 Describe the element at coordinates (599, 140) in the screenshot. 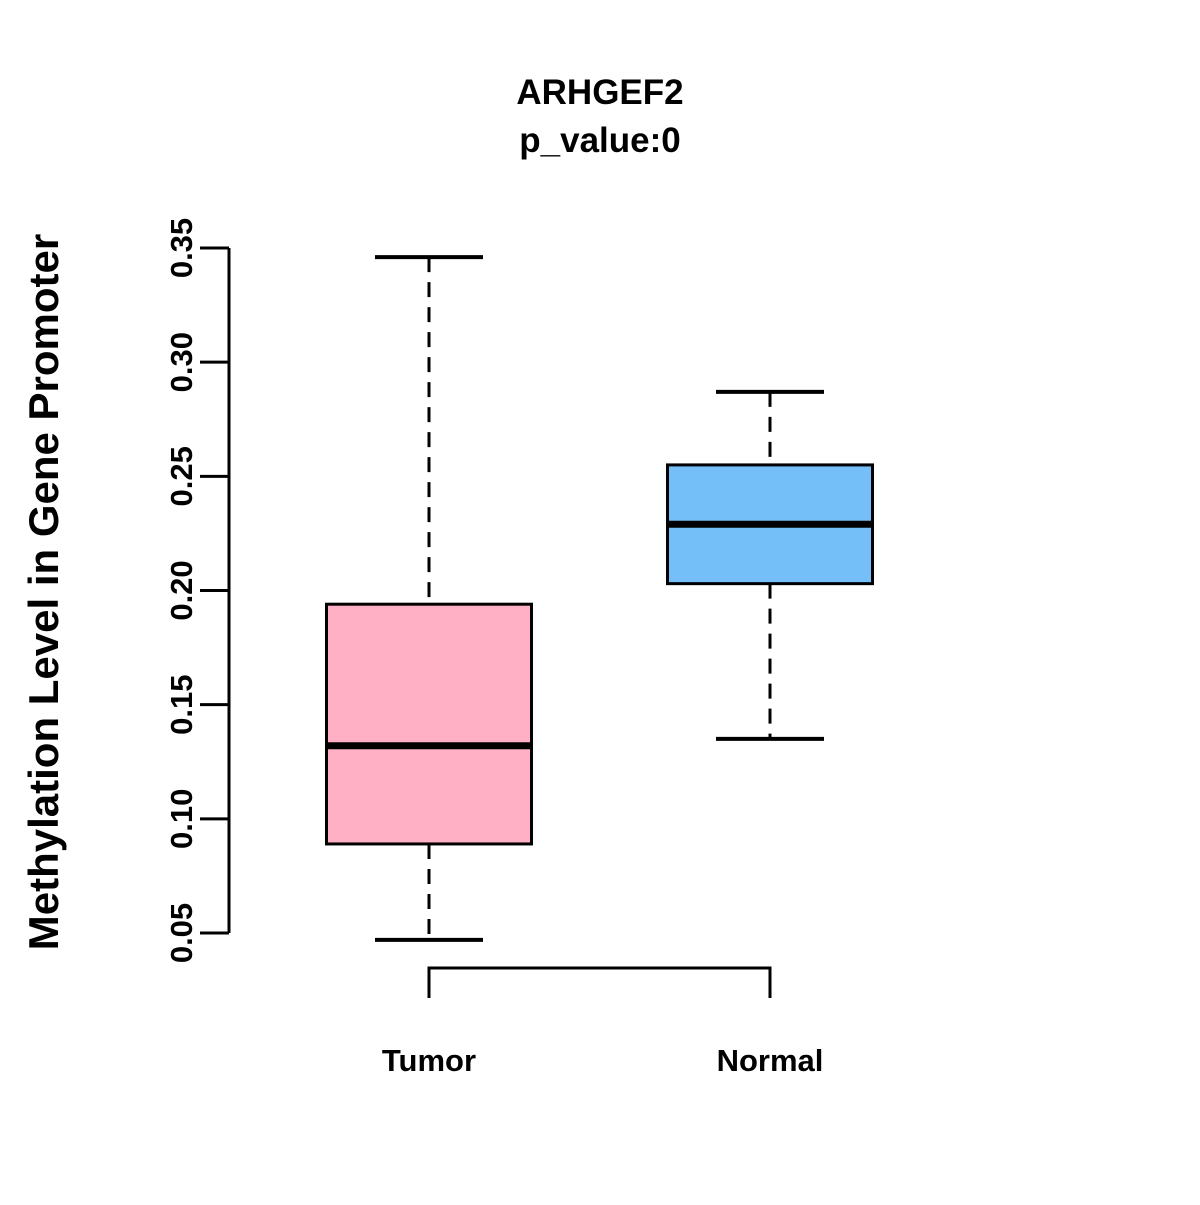

I see `chart-subtitle: p_value:0` at that location.